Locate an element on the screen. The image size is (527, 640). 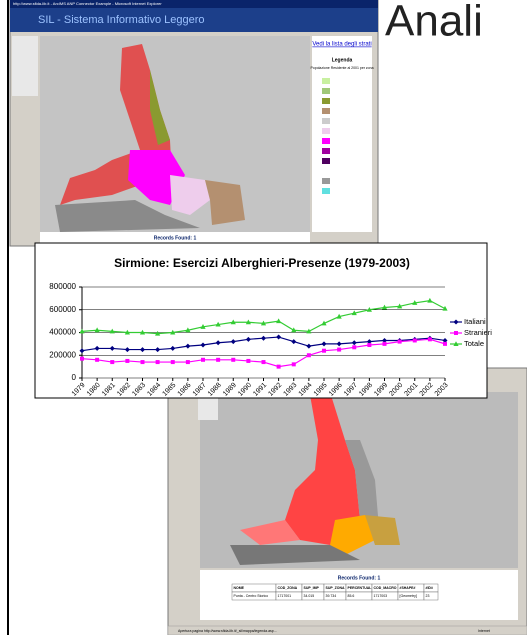
table-cell-text: Punta - Centro Storico is located at coordinates (251, 596).